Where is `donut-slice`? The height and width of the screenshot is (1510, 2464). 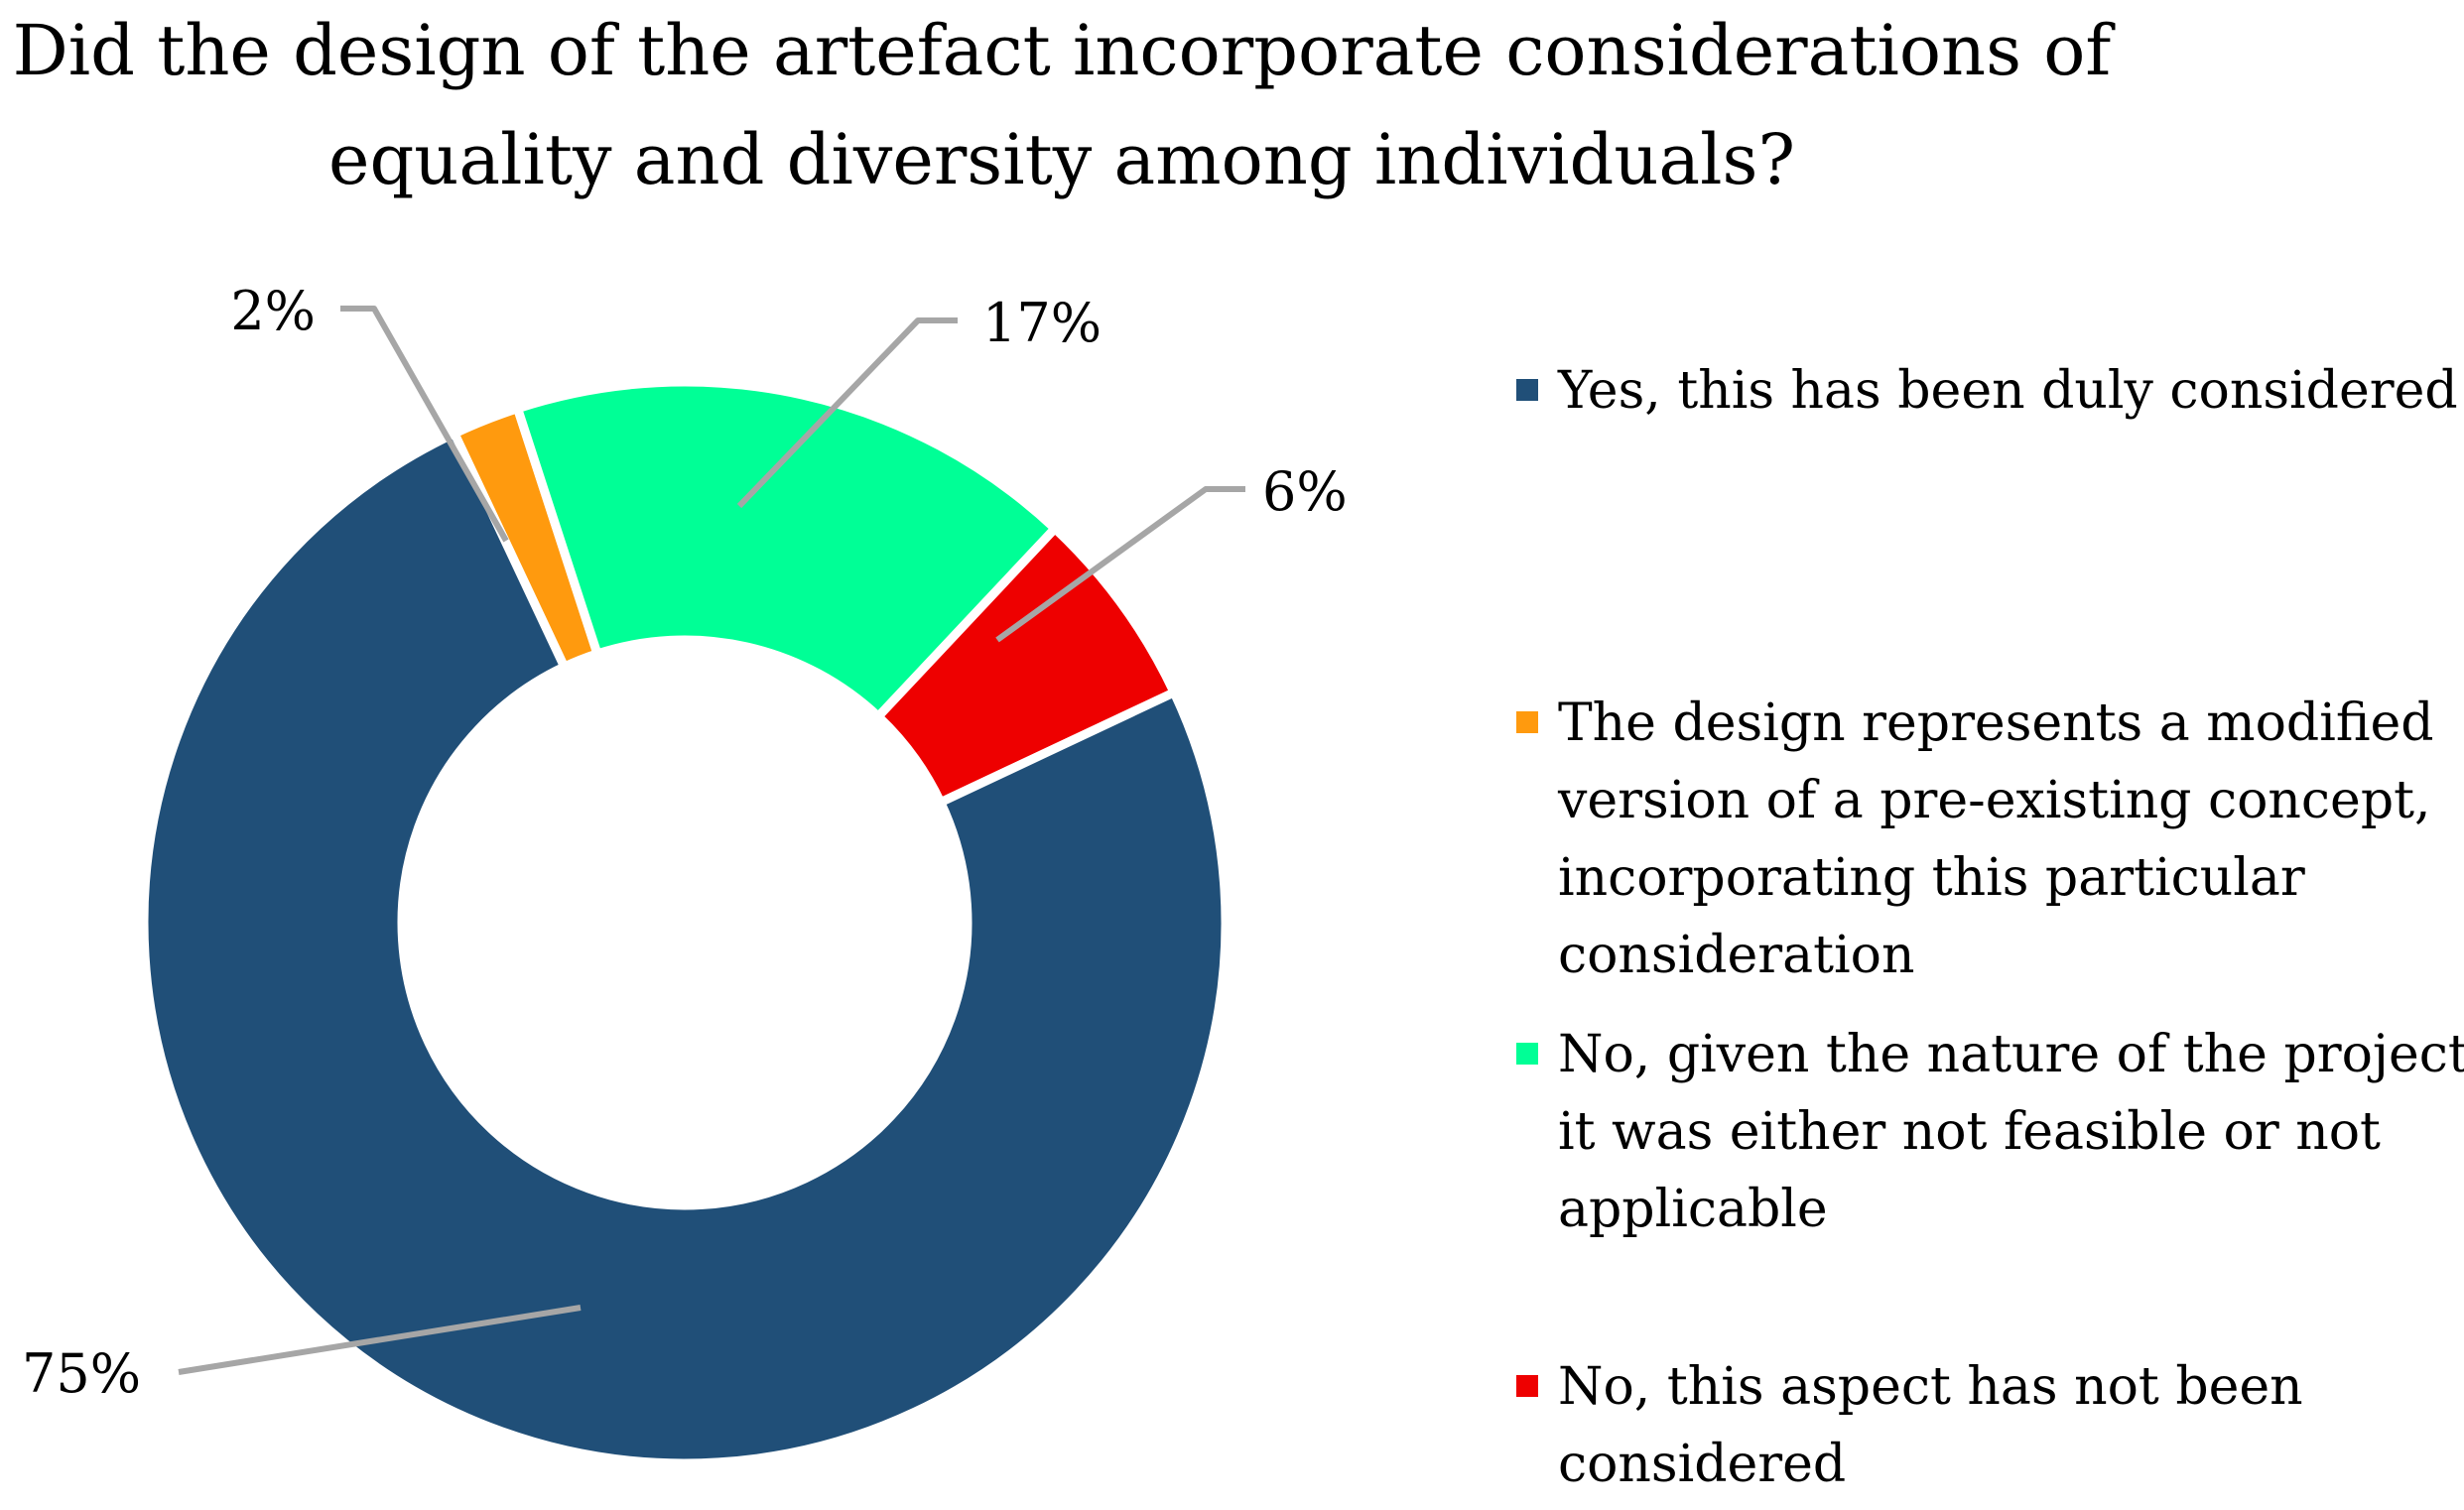
donut-slice is located at coordinates (786, 549).